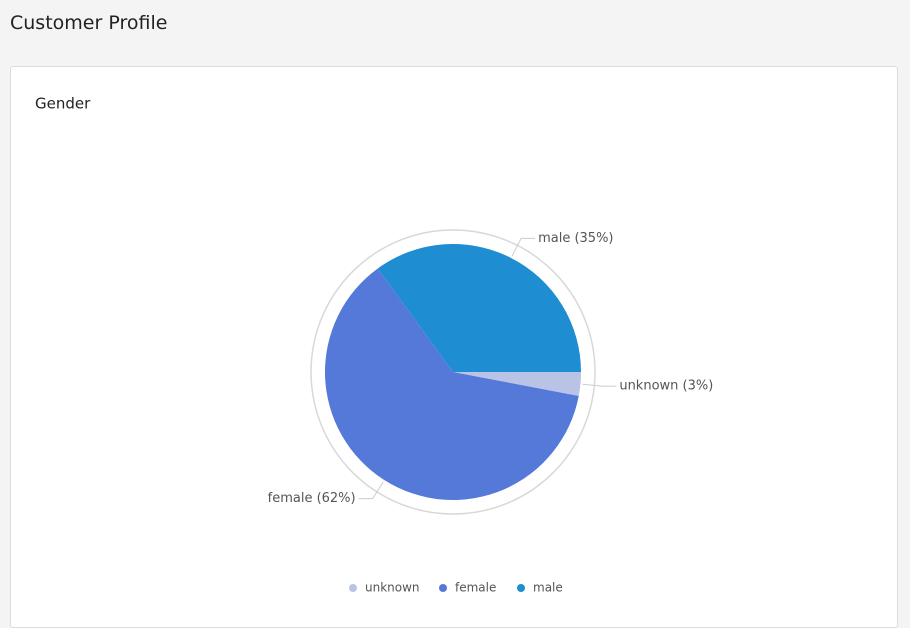  Describe the element at coordinates (548, 588) in the screenshot. I see `legend-label: male` at that location.